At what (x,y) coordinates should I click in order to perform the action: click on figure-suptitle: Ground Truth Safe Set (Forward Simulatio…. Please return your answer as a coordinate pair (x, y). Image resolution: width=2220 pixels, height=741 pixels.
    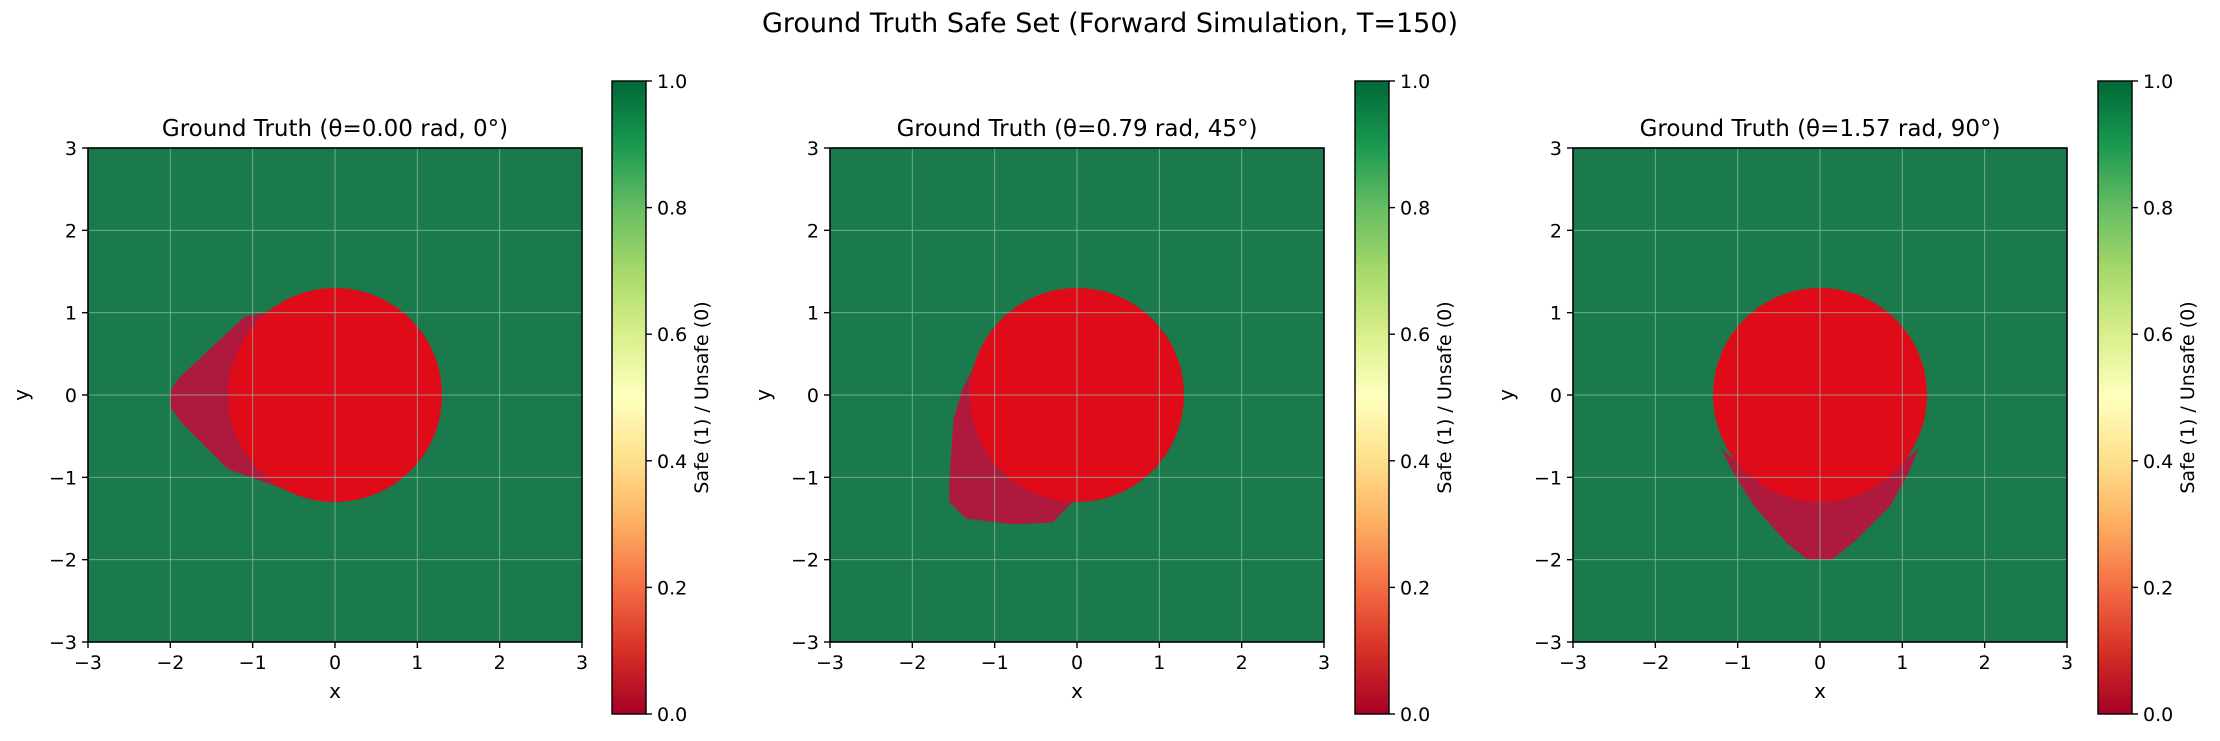
    Looking at the image, I should click on (1110, 23).